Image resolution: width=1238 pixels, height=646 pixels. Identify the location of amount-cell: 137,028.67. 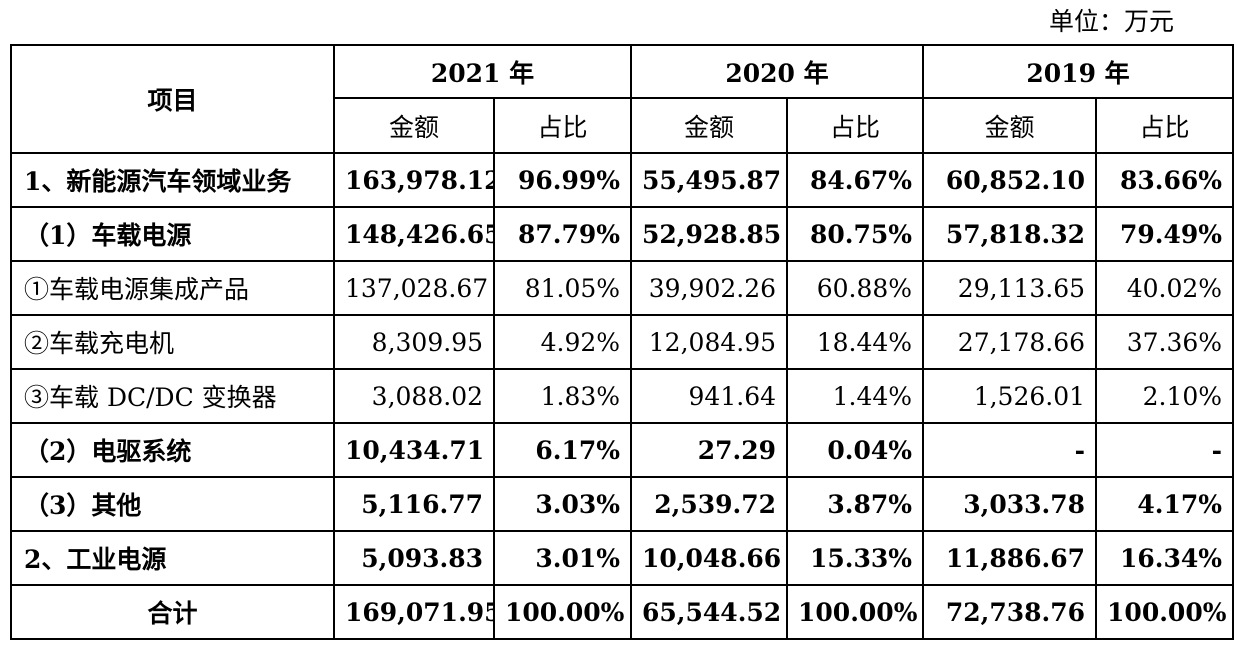
(414, 288).